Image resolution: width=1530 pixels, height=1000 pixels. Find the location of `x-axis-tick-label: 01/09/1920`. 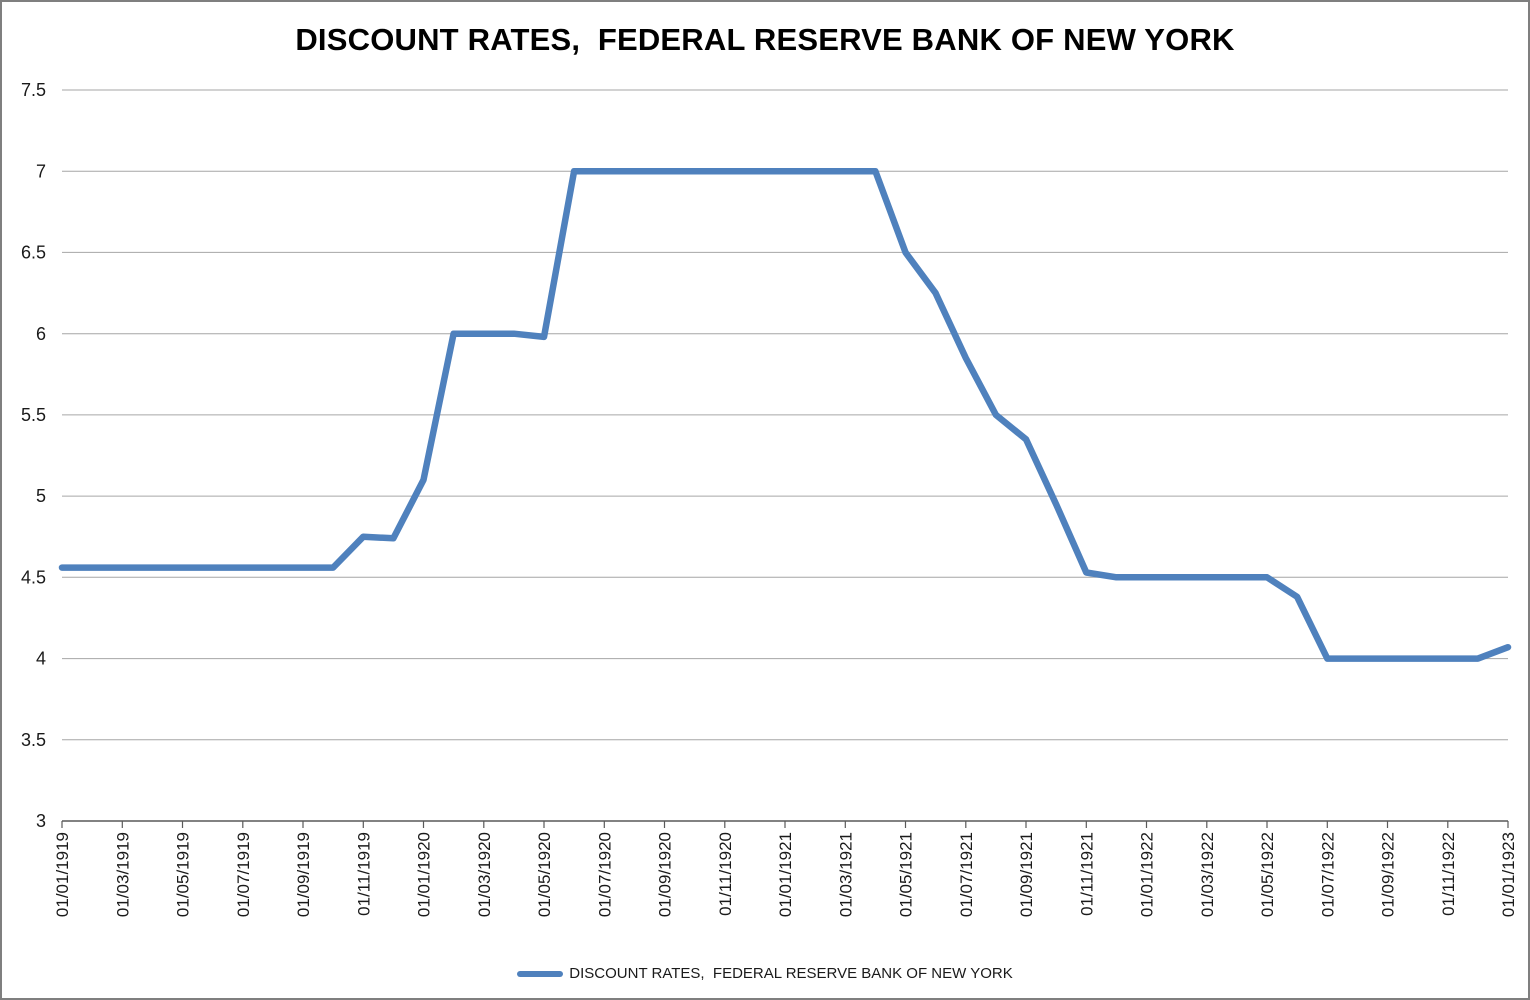

x-axis-tick-label: 01/09/1920 is located at coordinates (665, 874).